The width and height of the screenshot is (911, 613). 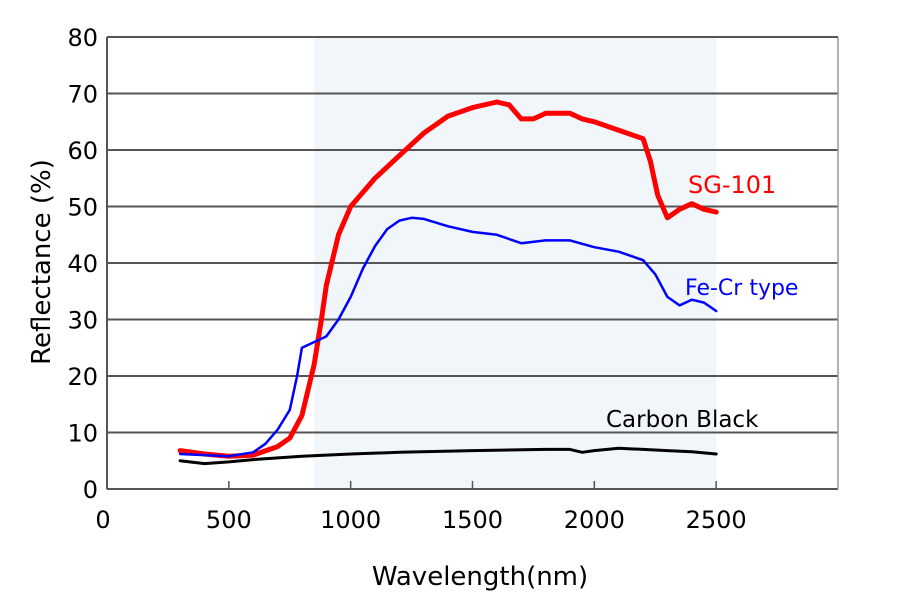 I want to click on y-tick-labels: 0 10 20 30 40 50 60 70 80, so click(x=82, y=264).